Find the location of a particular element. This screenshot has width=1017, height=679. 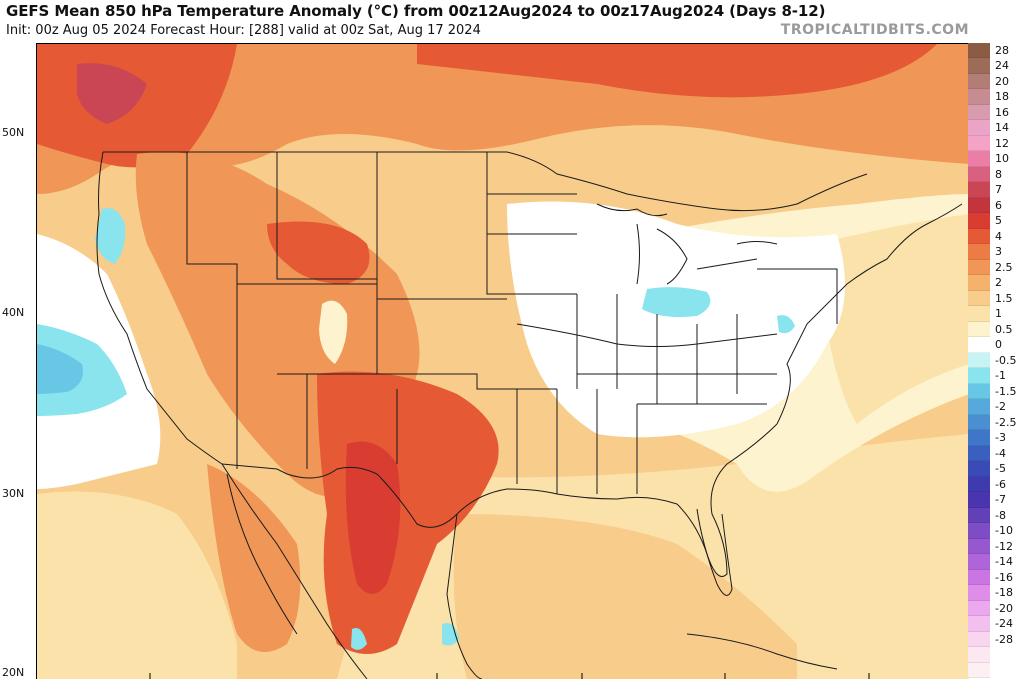

colorbar-label: -20 is located at coordinates (1004, 608).